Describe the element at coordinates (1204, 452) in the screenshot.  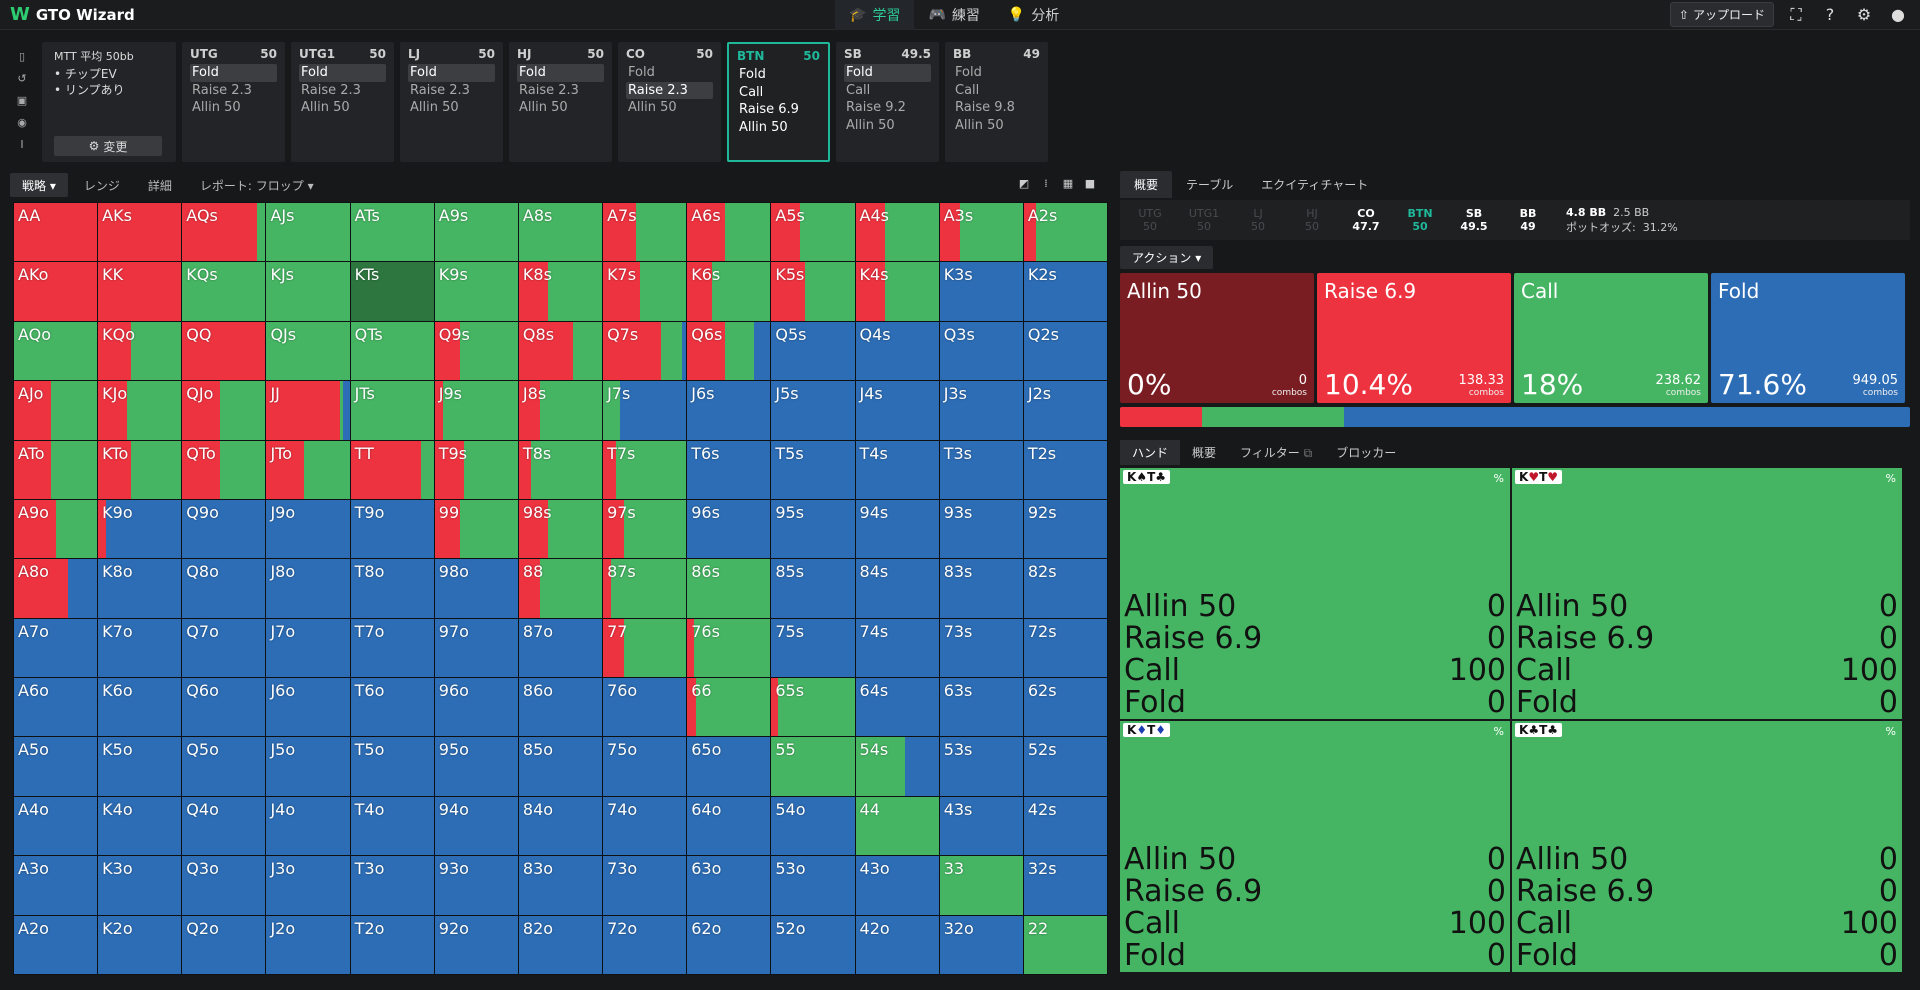
I see `tab-hand-overview: 概要` at that location.